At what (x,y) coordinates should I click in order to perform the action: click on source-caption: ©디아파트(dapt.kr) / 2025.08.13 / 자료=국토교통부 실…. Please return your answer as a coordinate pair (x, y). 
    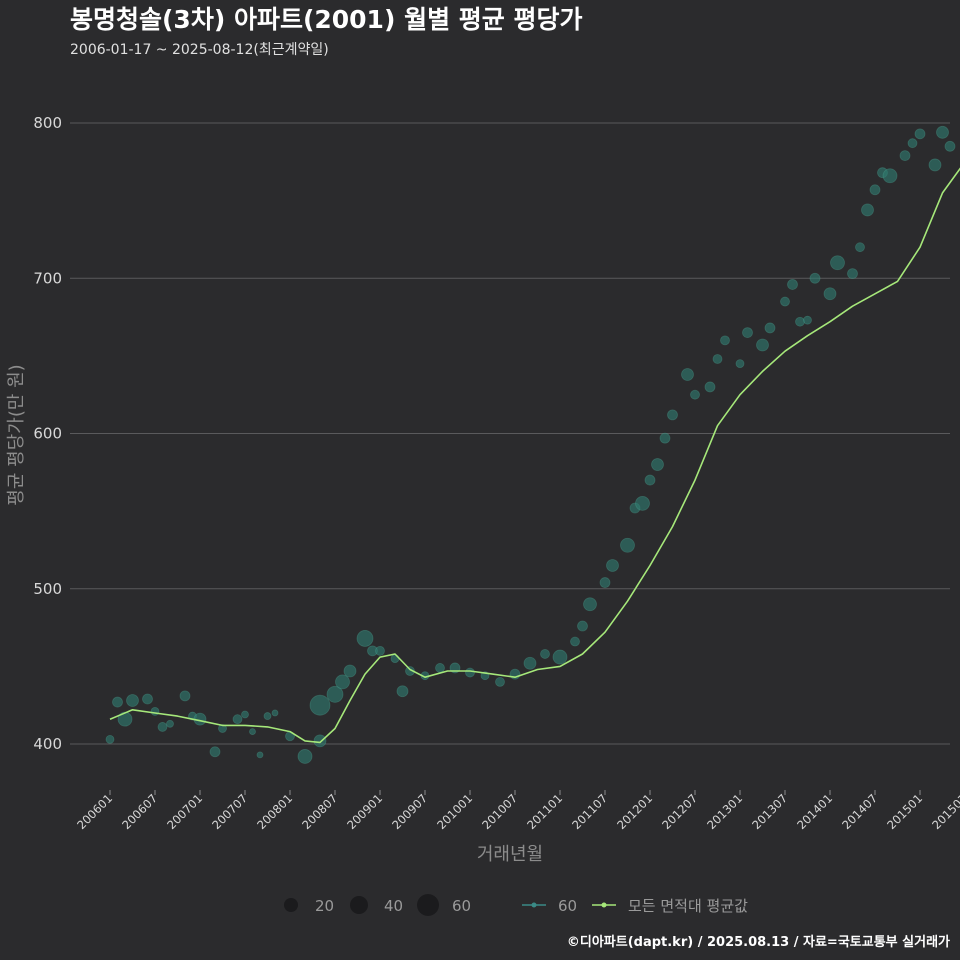
    Looking at the image, I should click on (758, 942).